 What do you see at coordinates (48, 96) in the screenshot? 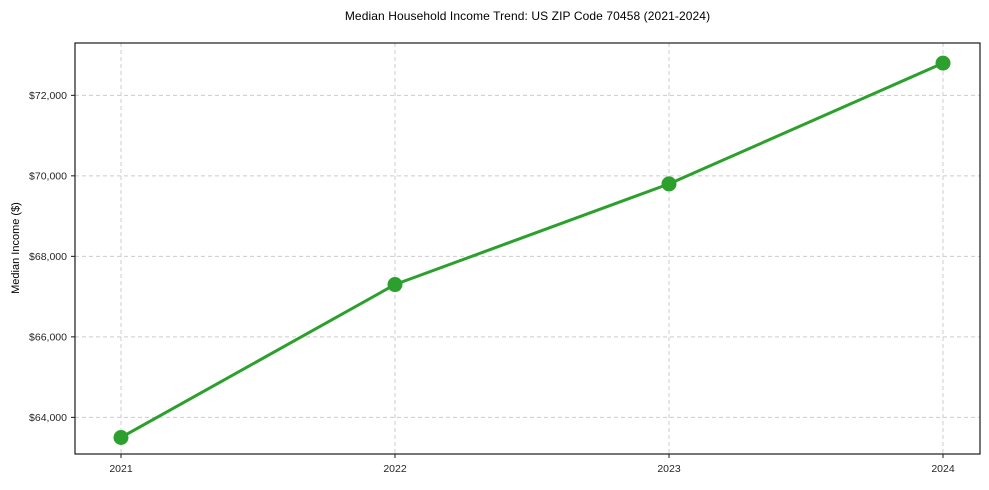
I see `y-tick-label: $72,000` at bounding box center [48, 96].